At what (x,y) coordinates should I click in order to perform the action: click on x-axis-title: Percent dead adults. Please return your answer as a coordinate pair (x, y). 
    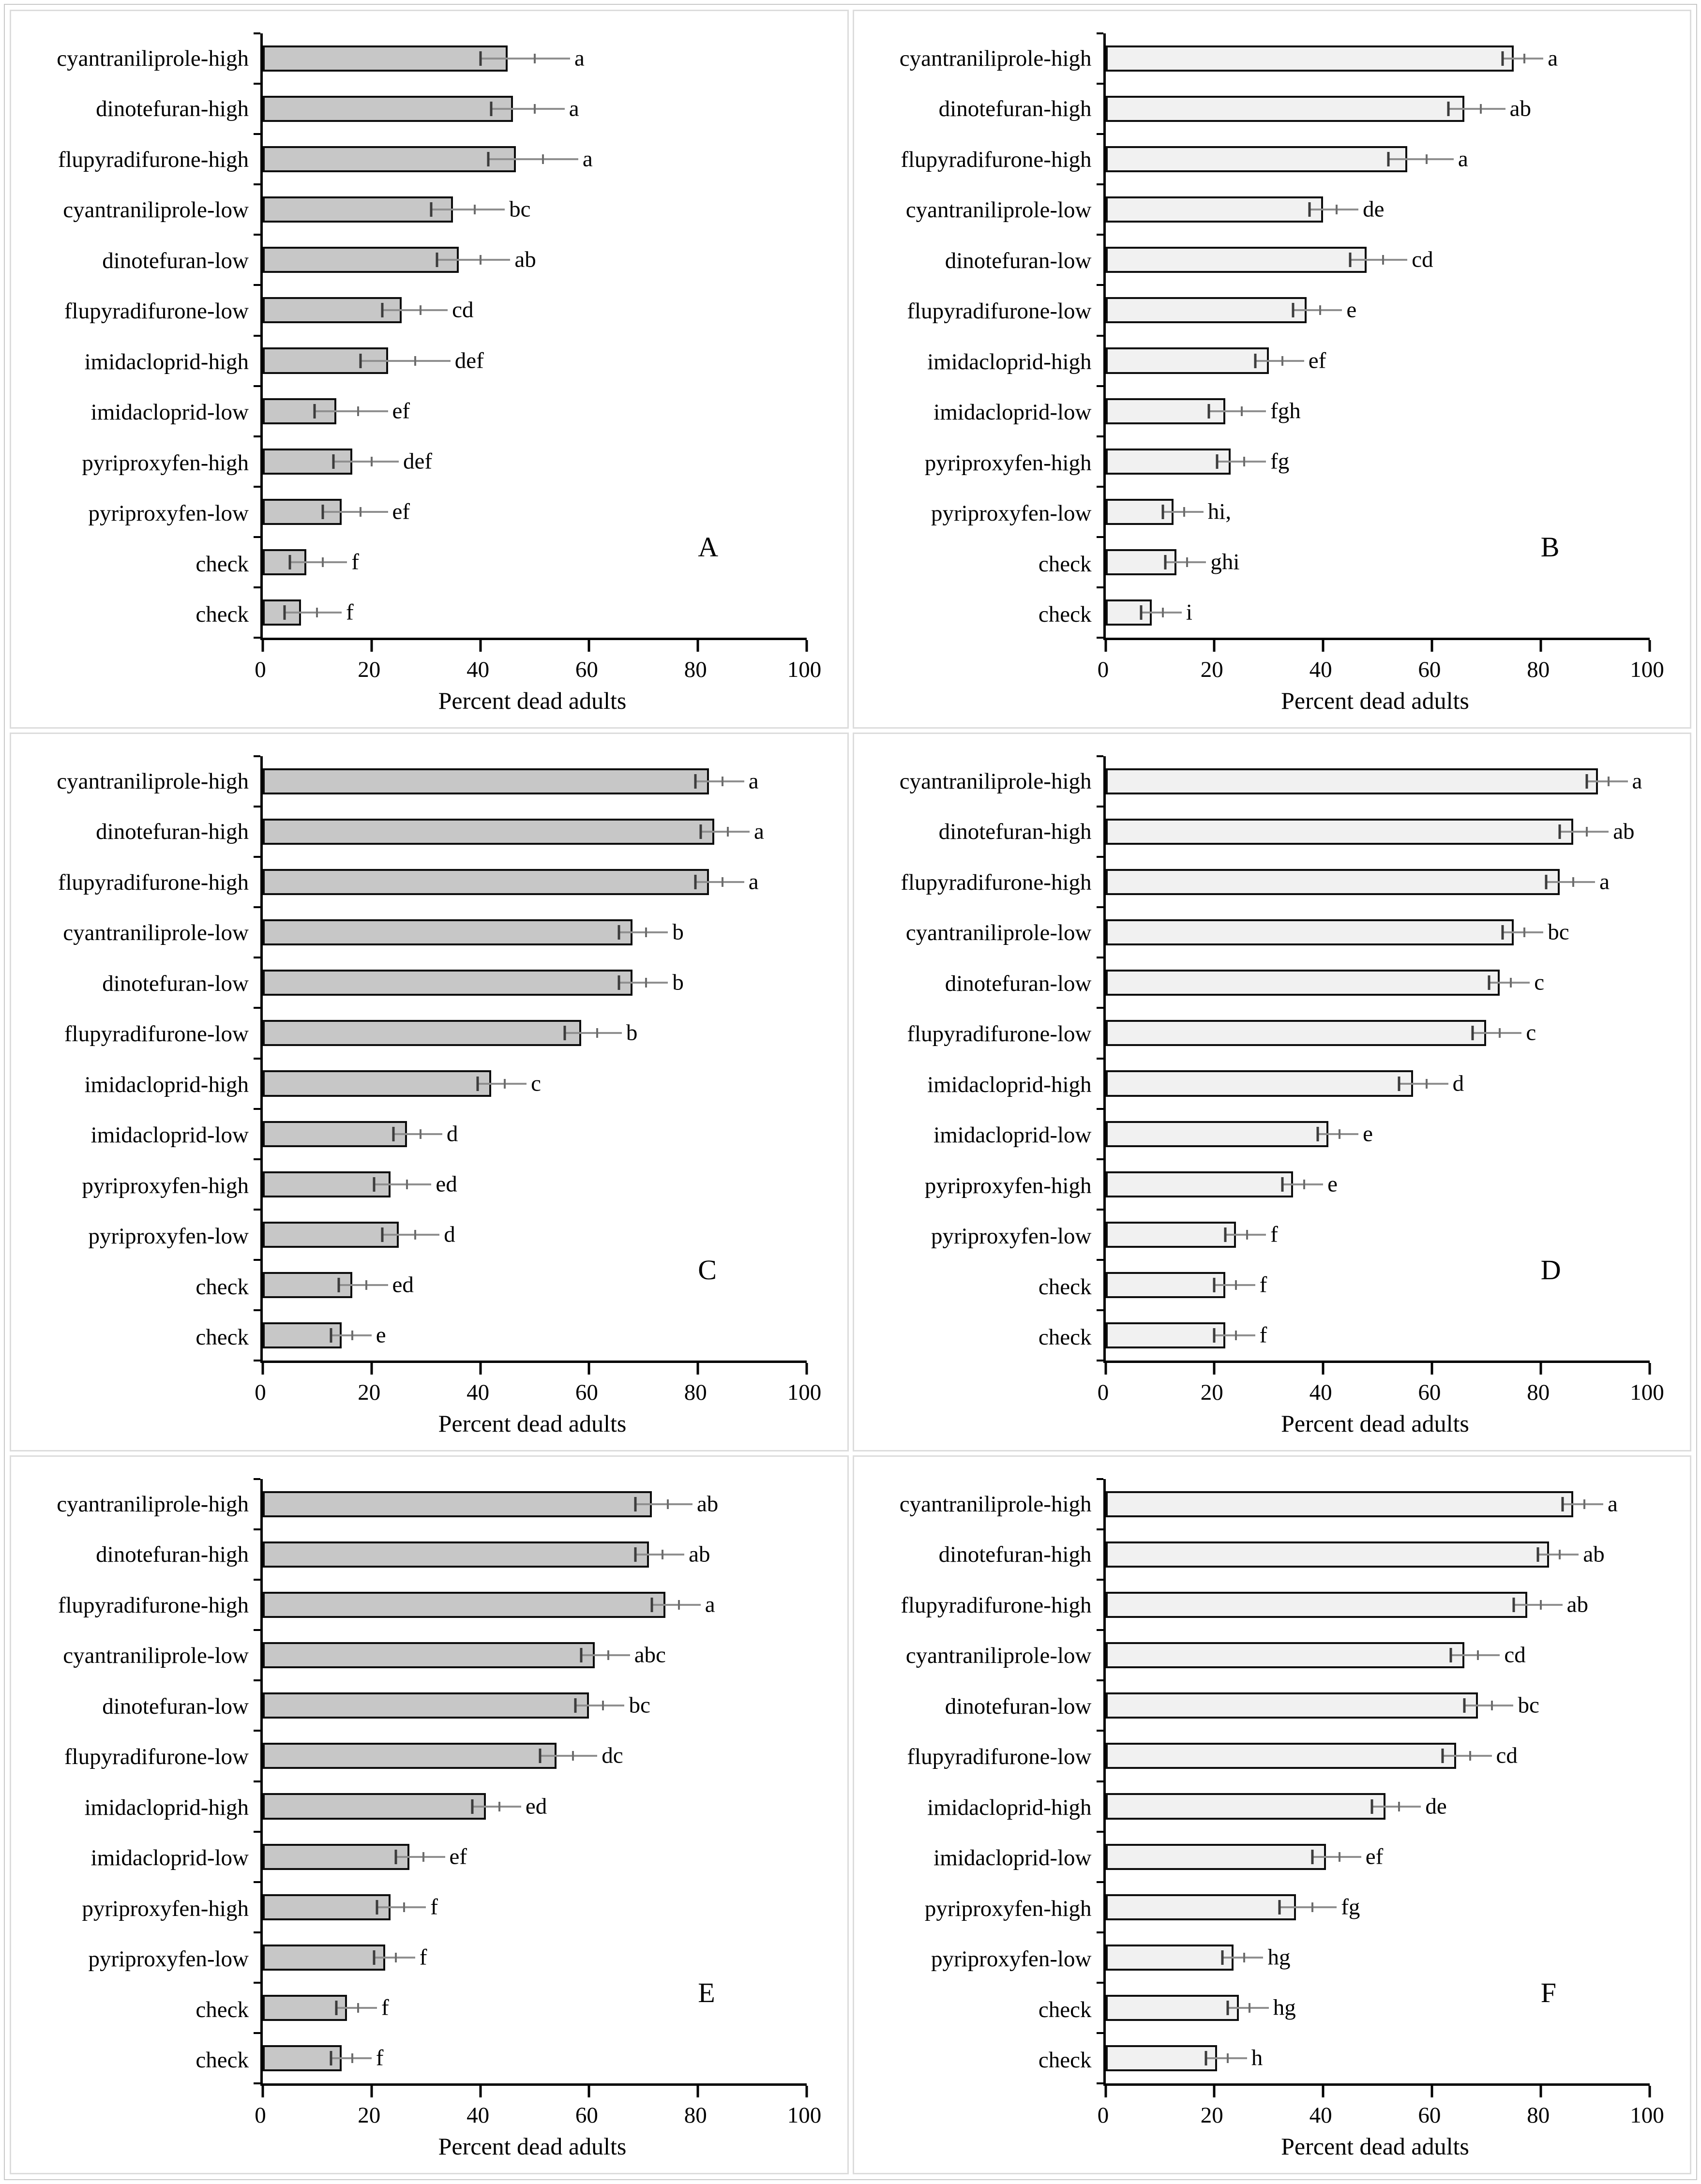
    Looking at the image, I should click on (532, 1424).